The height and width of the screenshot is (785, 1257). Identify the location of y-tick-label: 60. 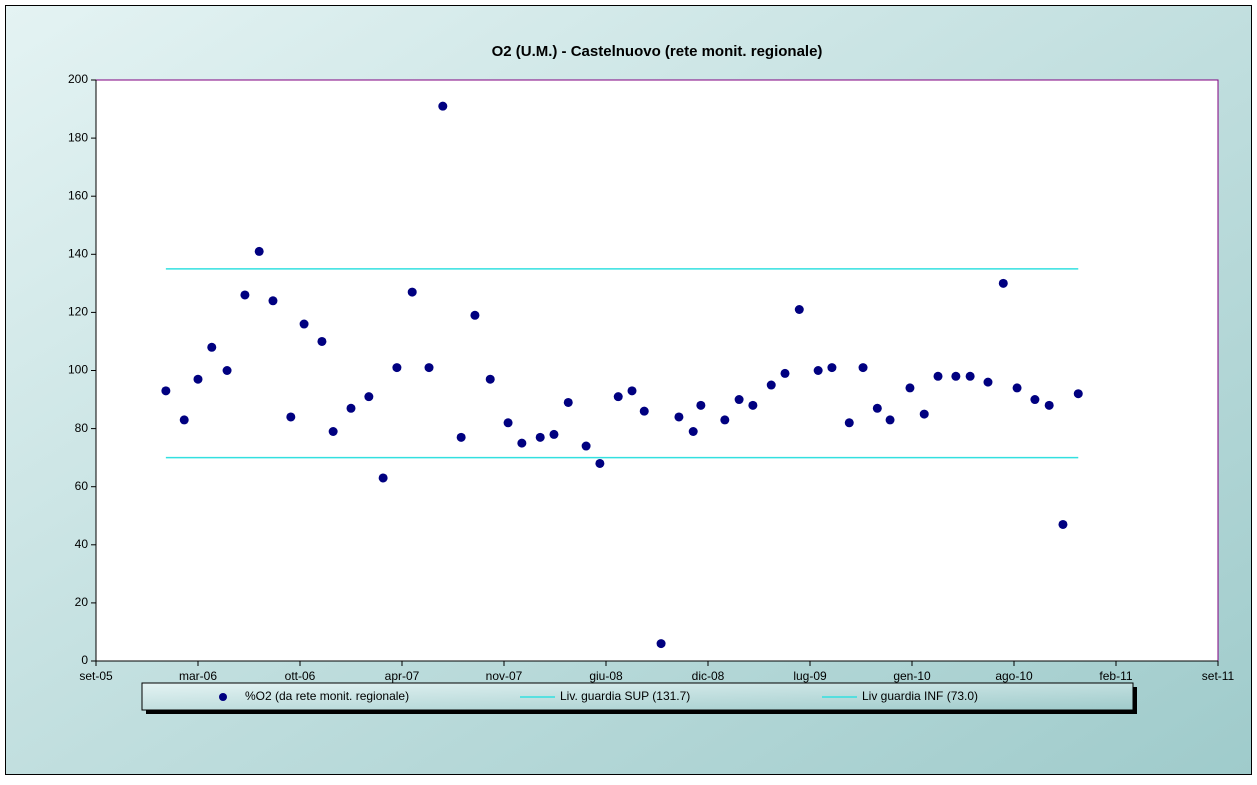
(82, 486).